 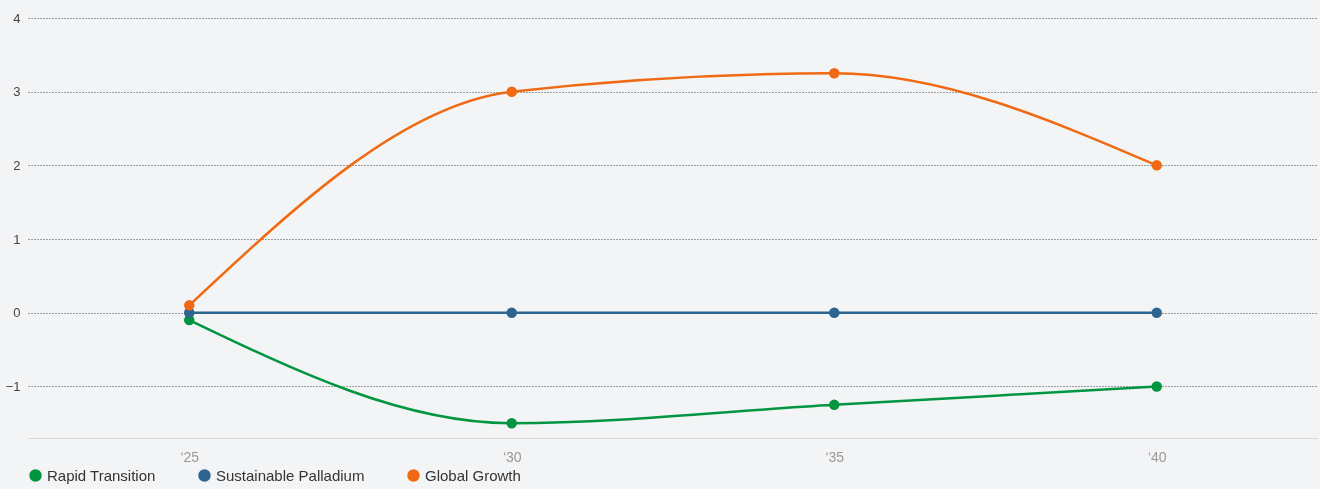 What do you see at coordinates (17, 239) in the screenshot?
I see `y-tick-label: 1` at bounding box center [17, 239].